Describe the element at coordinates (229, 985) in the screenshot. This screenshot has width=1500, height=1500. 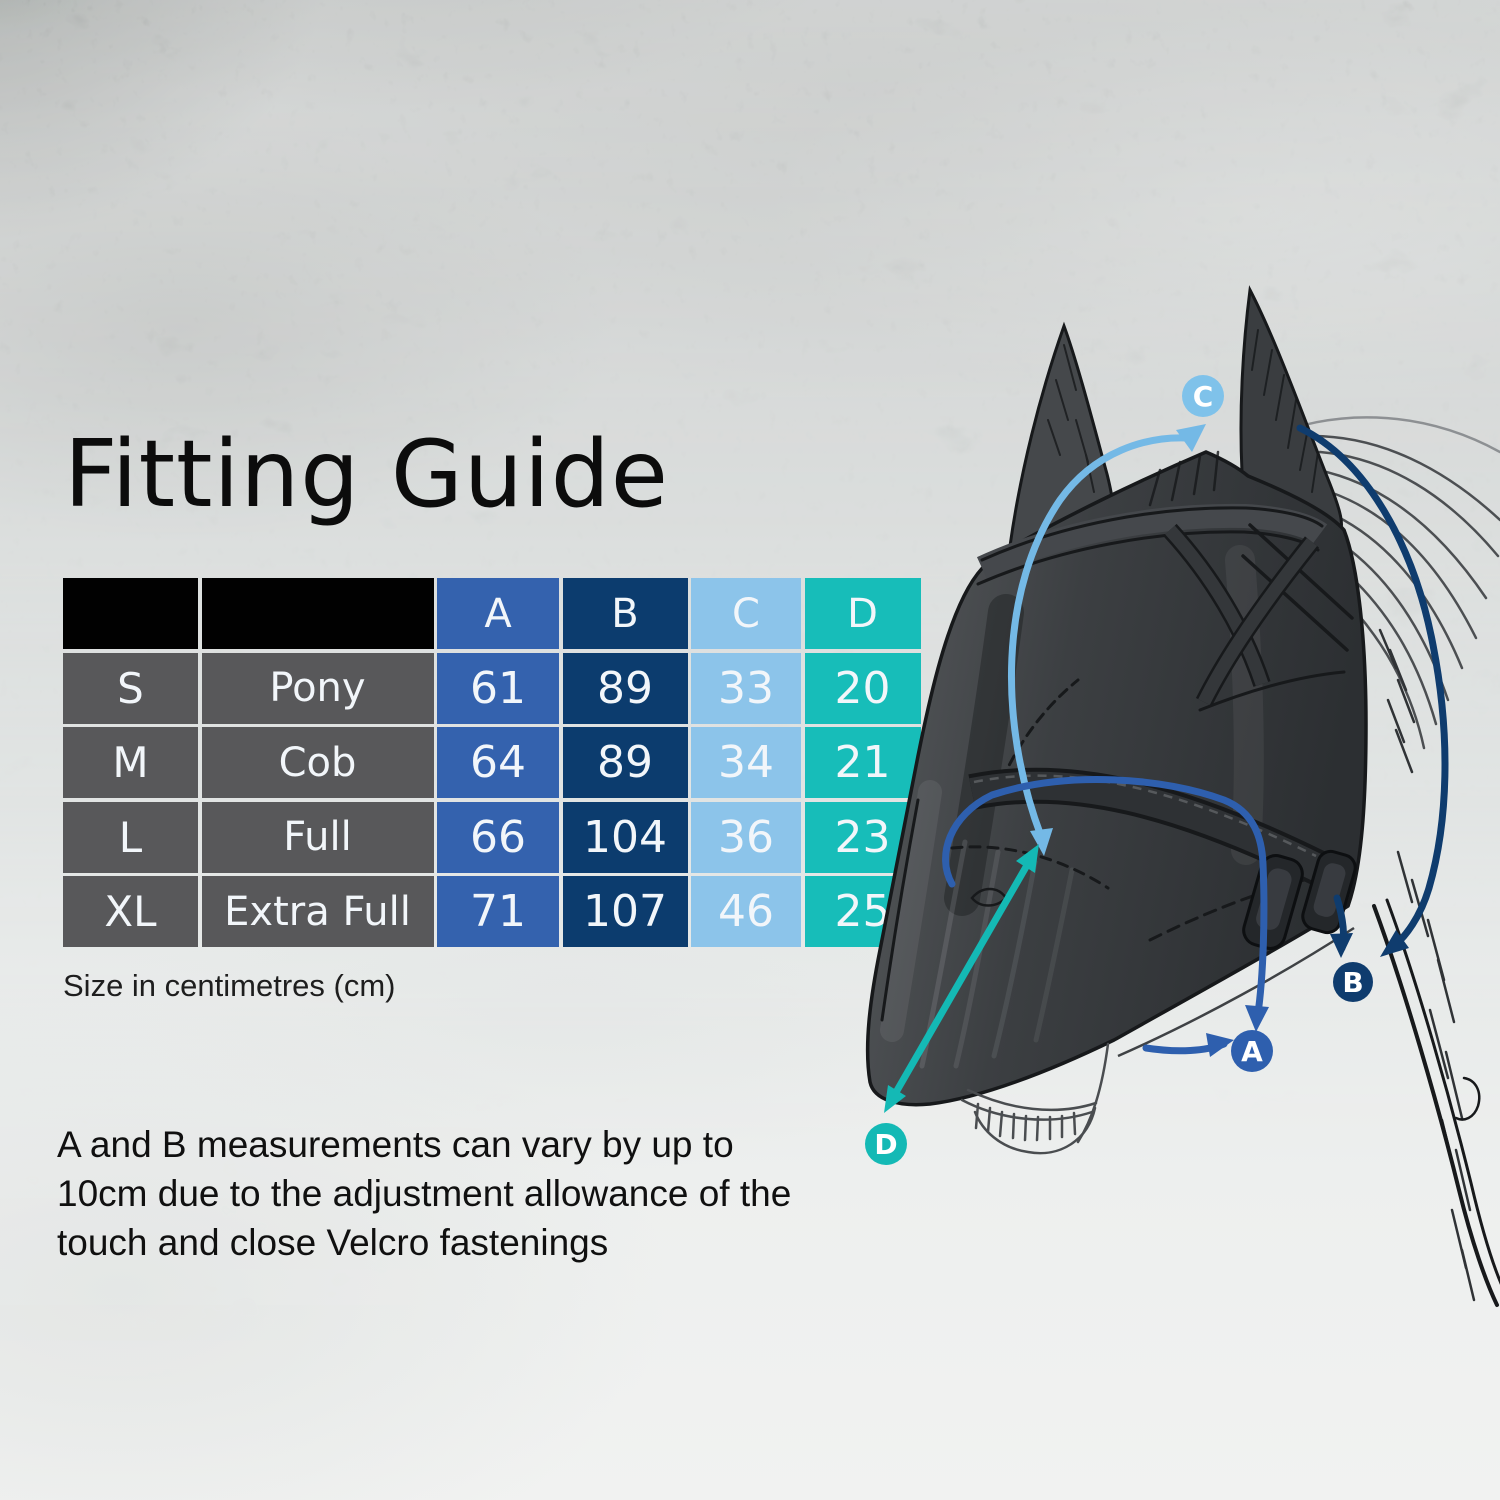
I see `table-caption: Size in centimetres (cm)` at that location.